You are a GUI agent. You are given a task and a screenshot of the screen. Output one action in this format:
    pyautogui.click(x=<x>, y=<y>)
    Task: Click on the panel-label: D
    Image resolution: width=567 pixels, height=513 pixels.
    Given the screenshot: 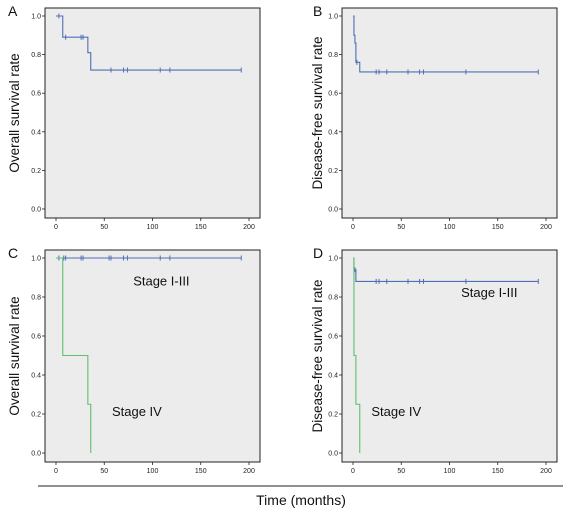 What is the action you would take?
    pyautogui.click(x=318, y=253)
    